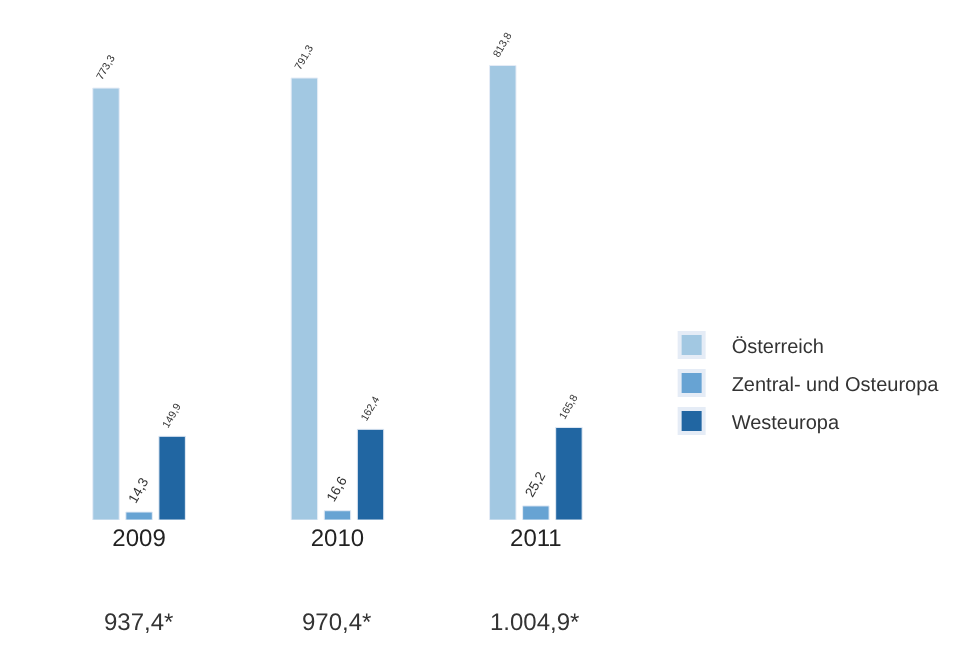 The image size is (960, 656). I want to click on x-tick-label: 2009, so click(139, 538).